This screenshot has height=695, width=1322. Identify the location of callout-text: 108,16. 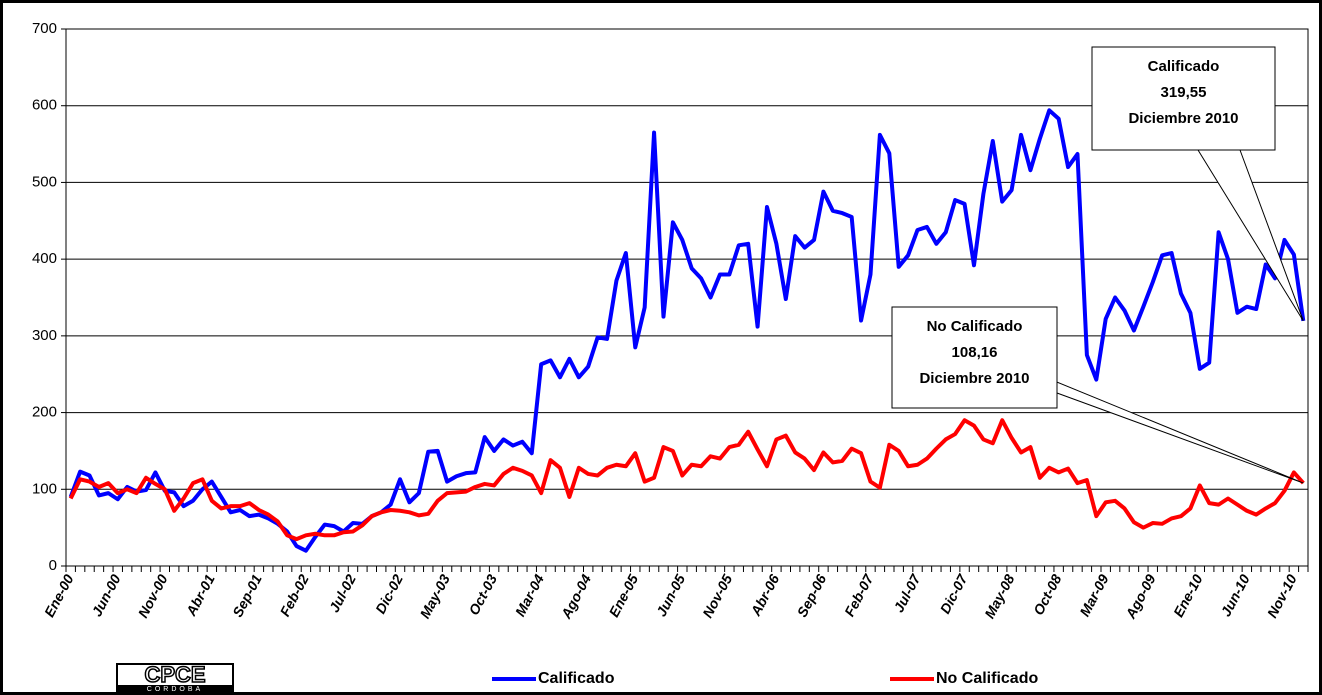
(975, 352).